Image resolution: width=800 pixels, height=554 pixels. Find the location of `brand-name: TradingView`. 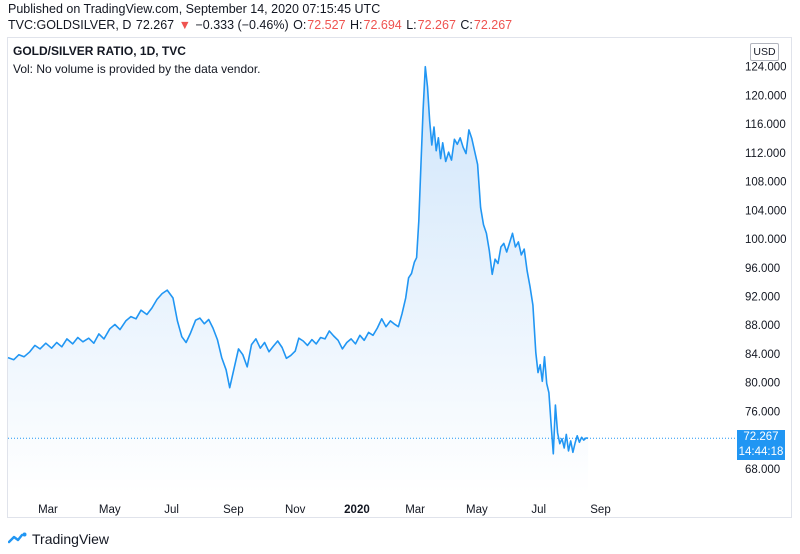

brand-name: TradingView is located at coordinates (71, 539).